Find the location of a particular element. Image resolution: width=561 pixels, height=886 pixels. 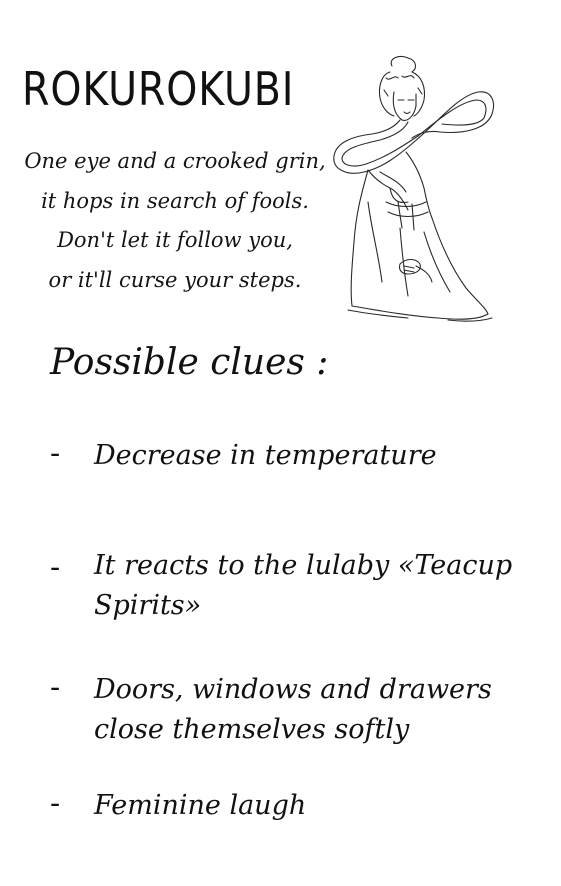

poem-line: it hops in search of fools. is located at coordinates (175, 200).